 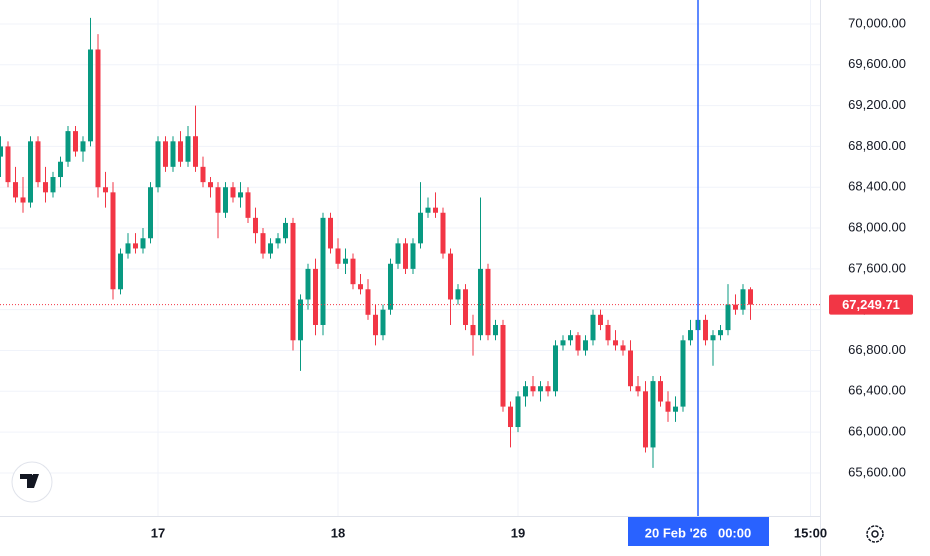 What do you see at coordinates (877, 390) in the screenshot?
I see `y-tick-label: 66,400.00` at bounding box center [877, 390].